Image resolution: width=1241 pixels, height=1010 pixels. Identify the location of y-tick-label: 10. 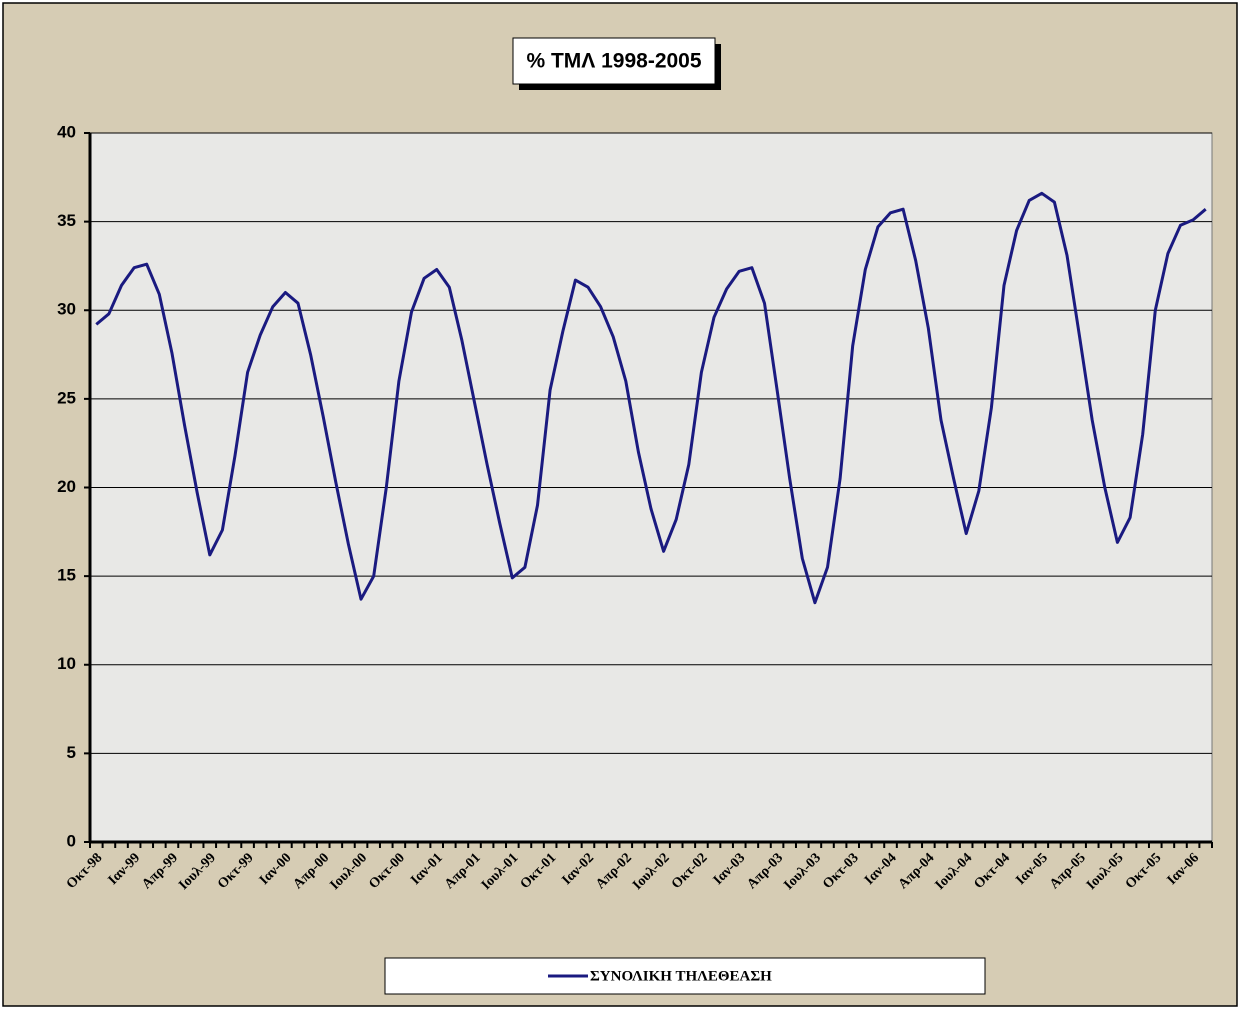
(66, 663).